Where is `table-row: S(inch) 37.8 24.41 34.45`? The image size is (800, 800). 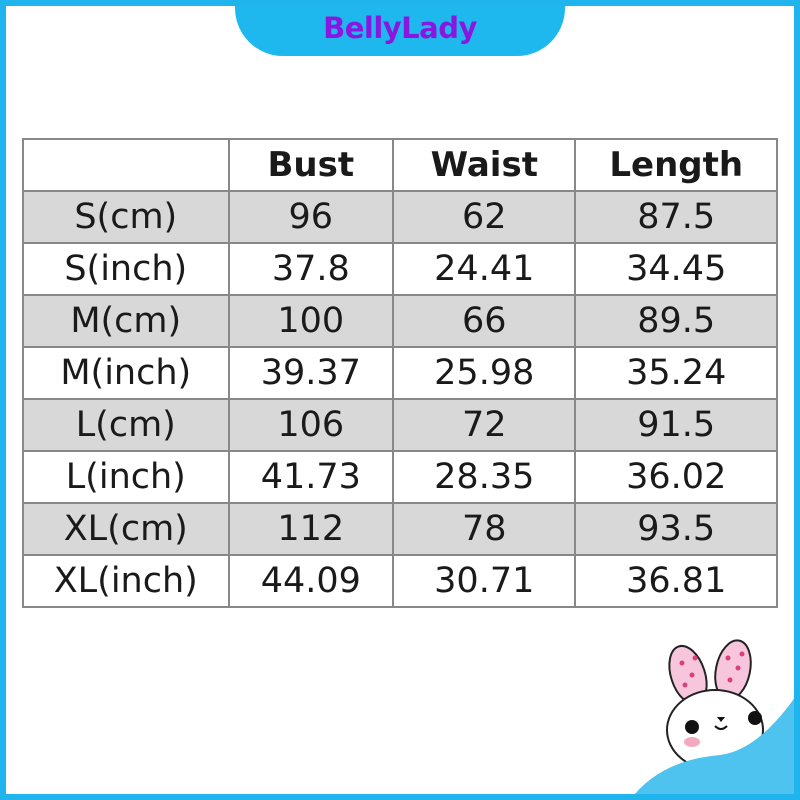
table-row: S(inch) 37.8 24.41 34.45 is located at coordinates (400, 269).